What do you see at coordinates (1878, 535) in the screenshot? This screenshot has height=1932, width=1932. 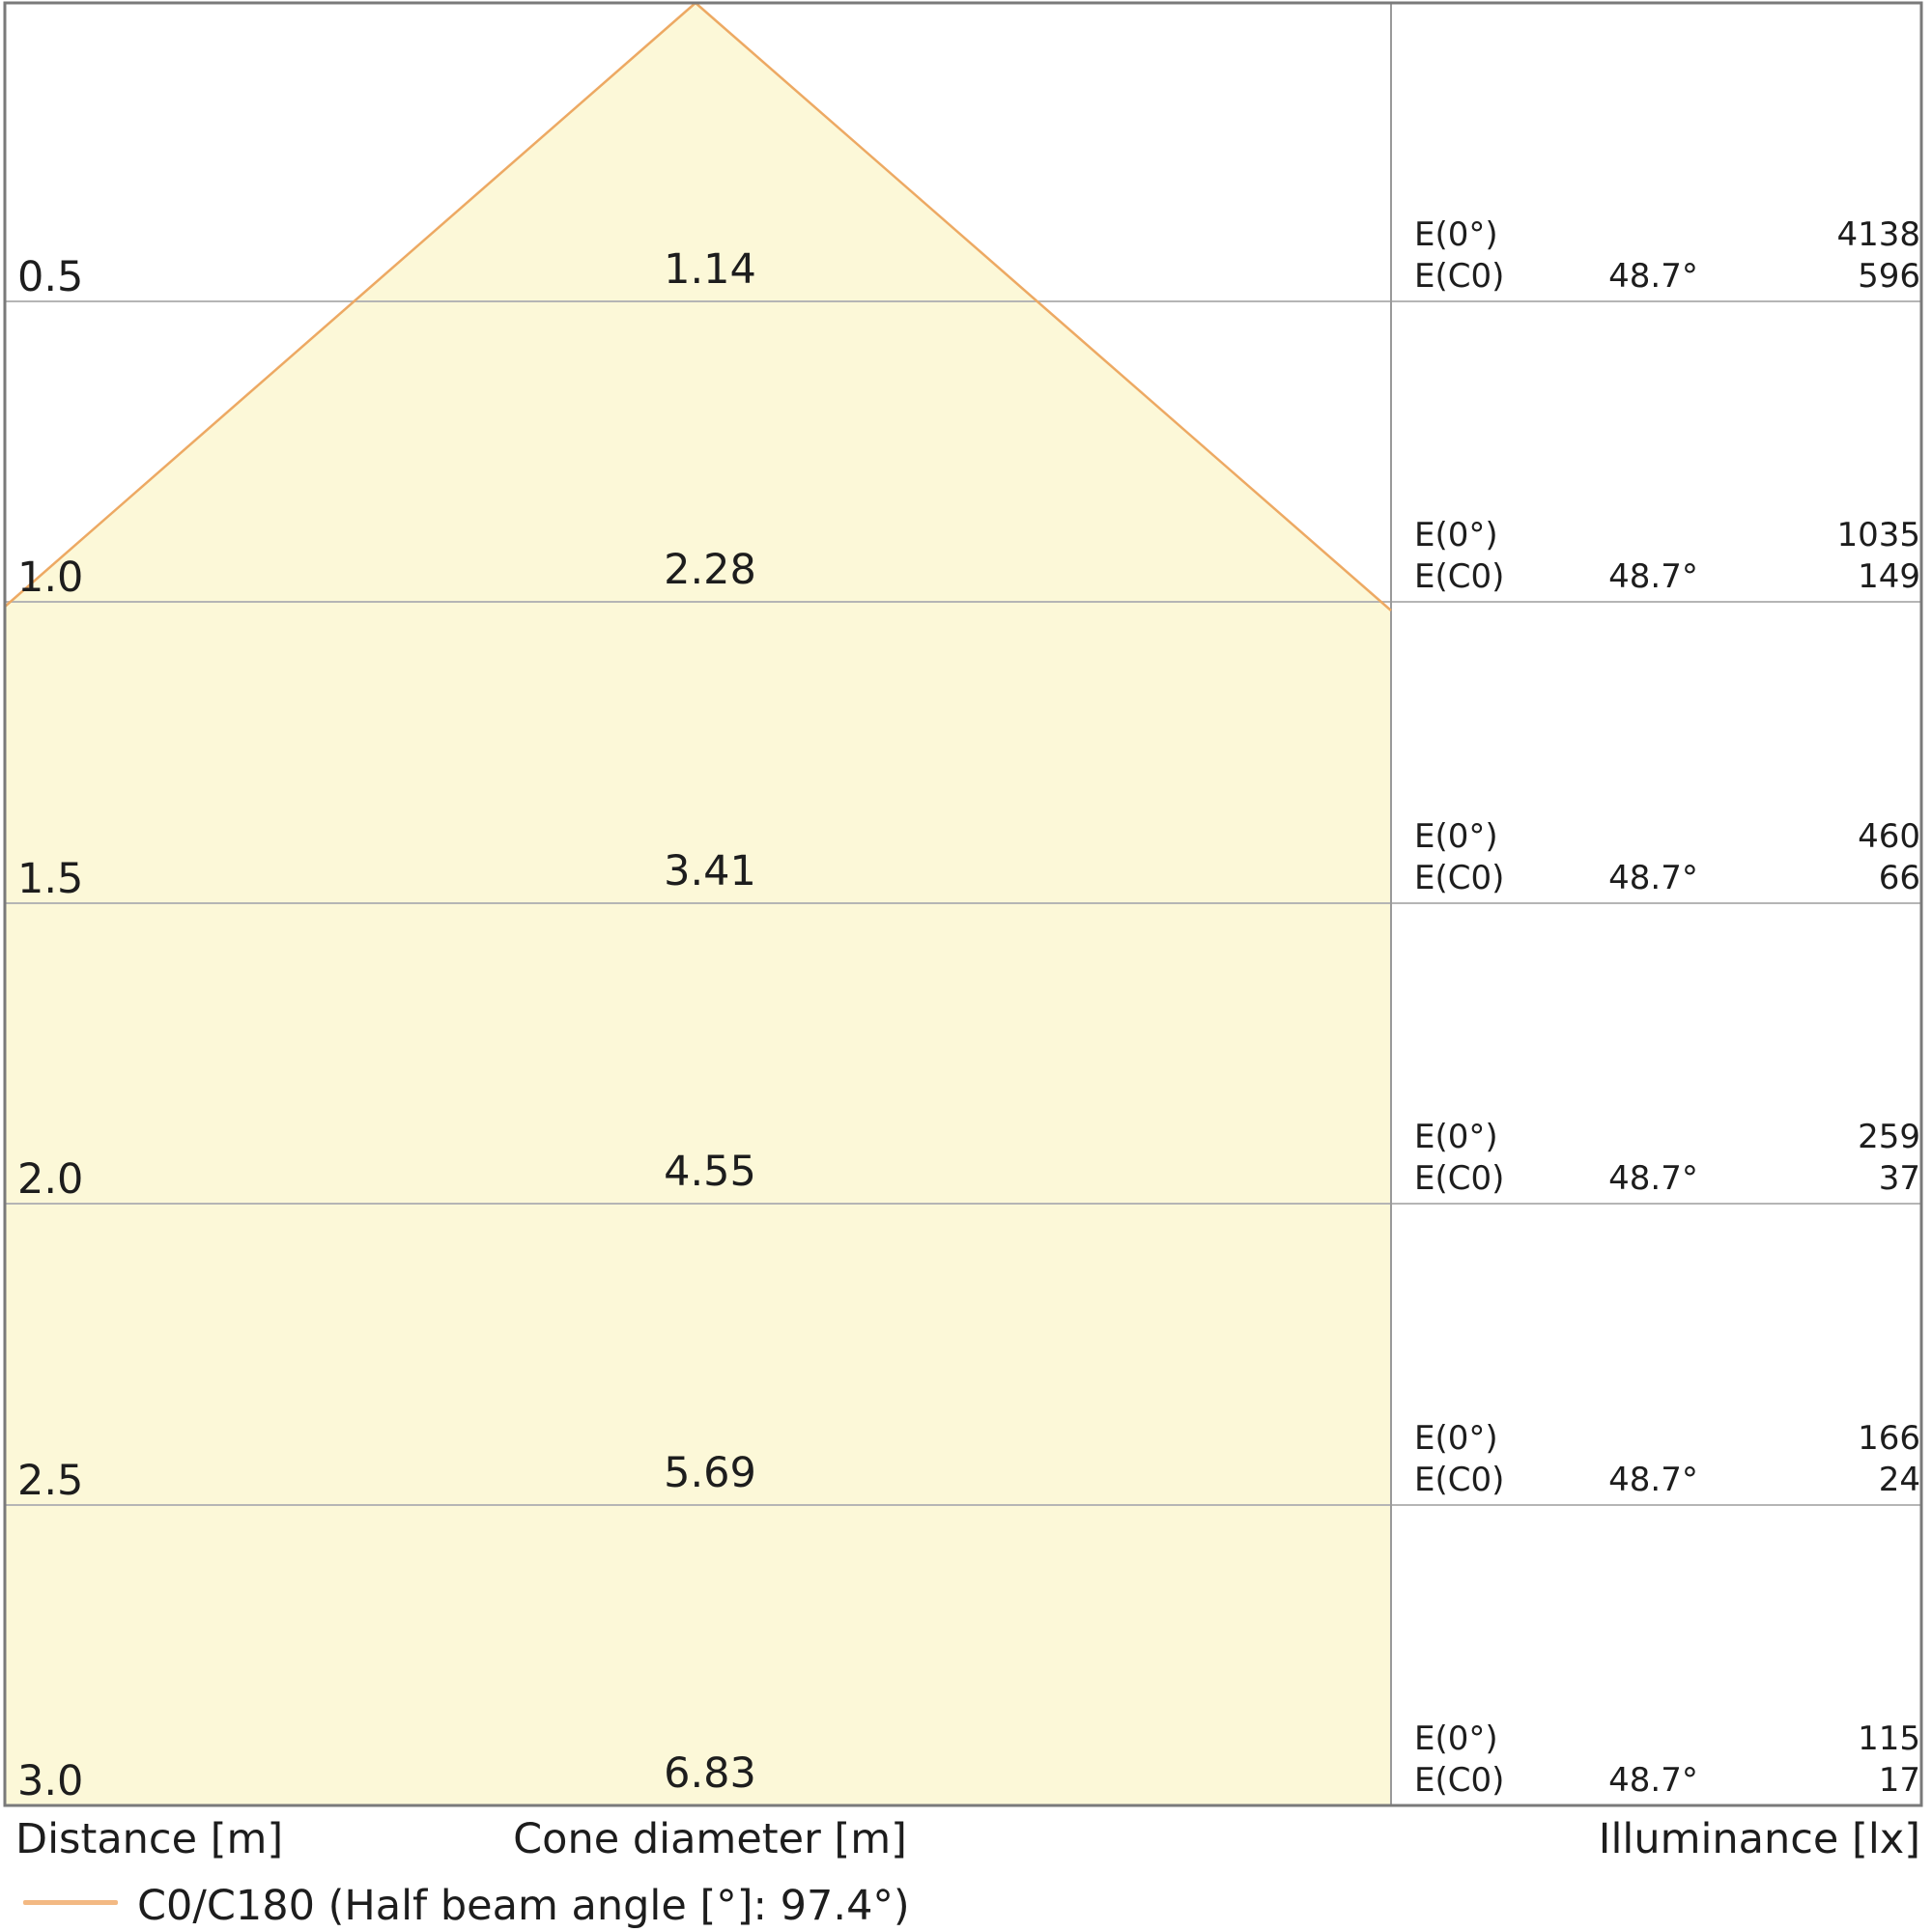 I see `e0-value: 1035` at bounding box center [1878, 535].